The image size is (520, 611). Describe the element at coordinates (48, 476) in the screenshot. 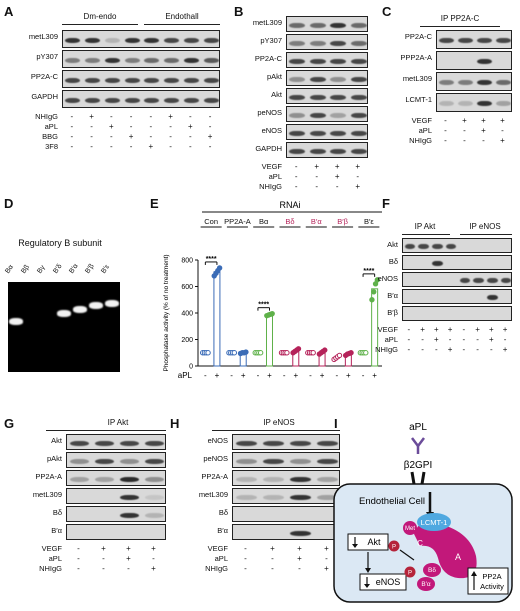

I see `row-label: PP2A-A` at that location.